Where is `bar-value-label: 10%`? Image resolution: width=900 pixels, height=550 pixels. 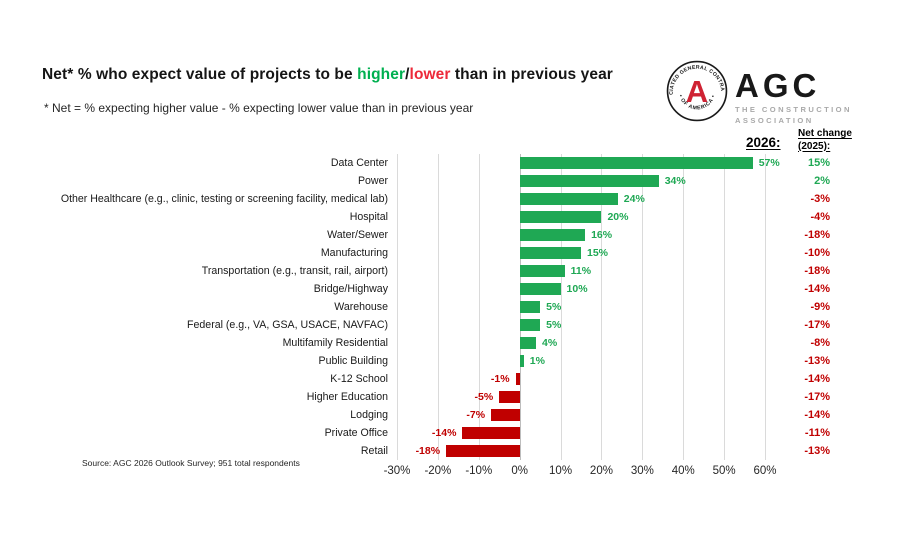 bar-value-label: 10% is located at coordinates (577, 289).